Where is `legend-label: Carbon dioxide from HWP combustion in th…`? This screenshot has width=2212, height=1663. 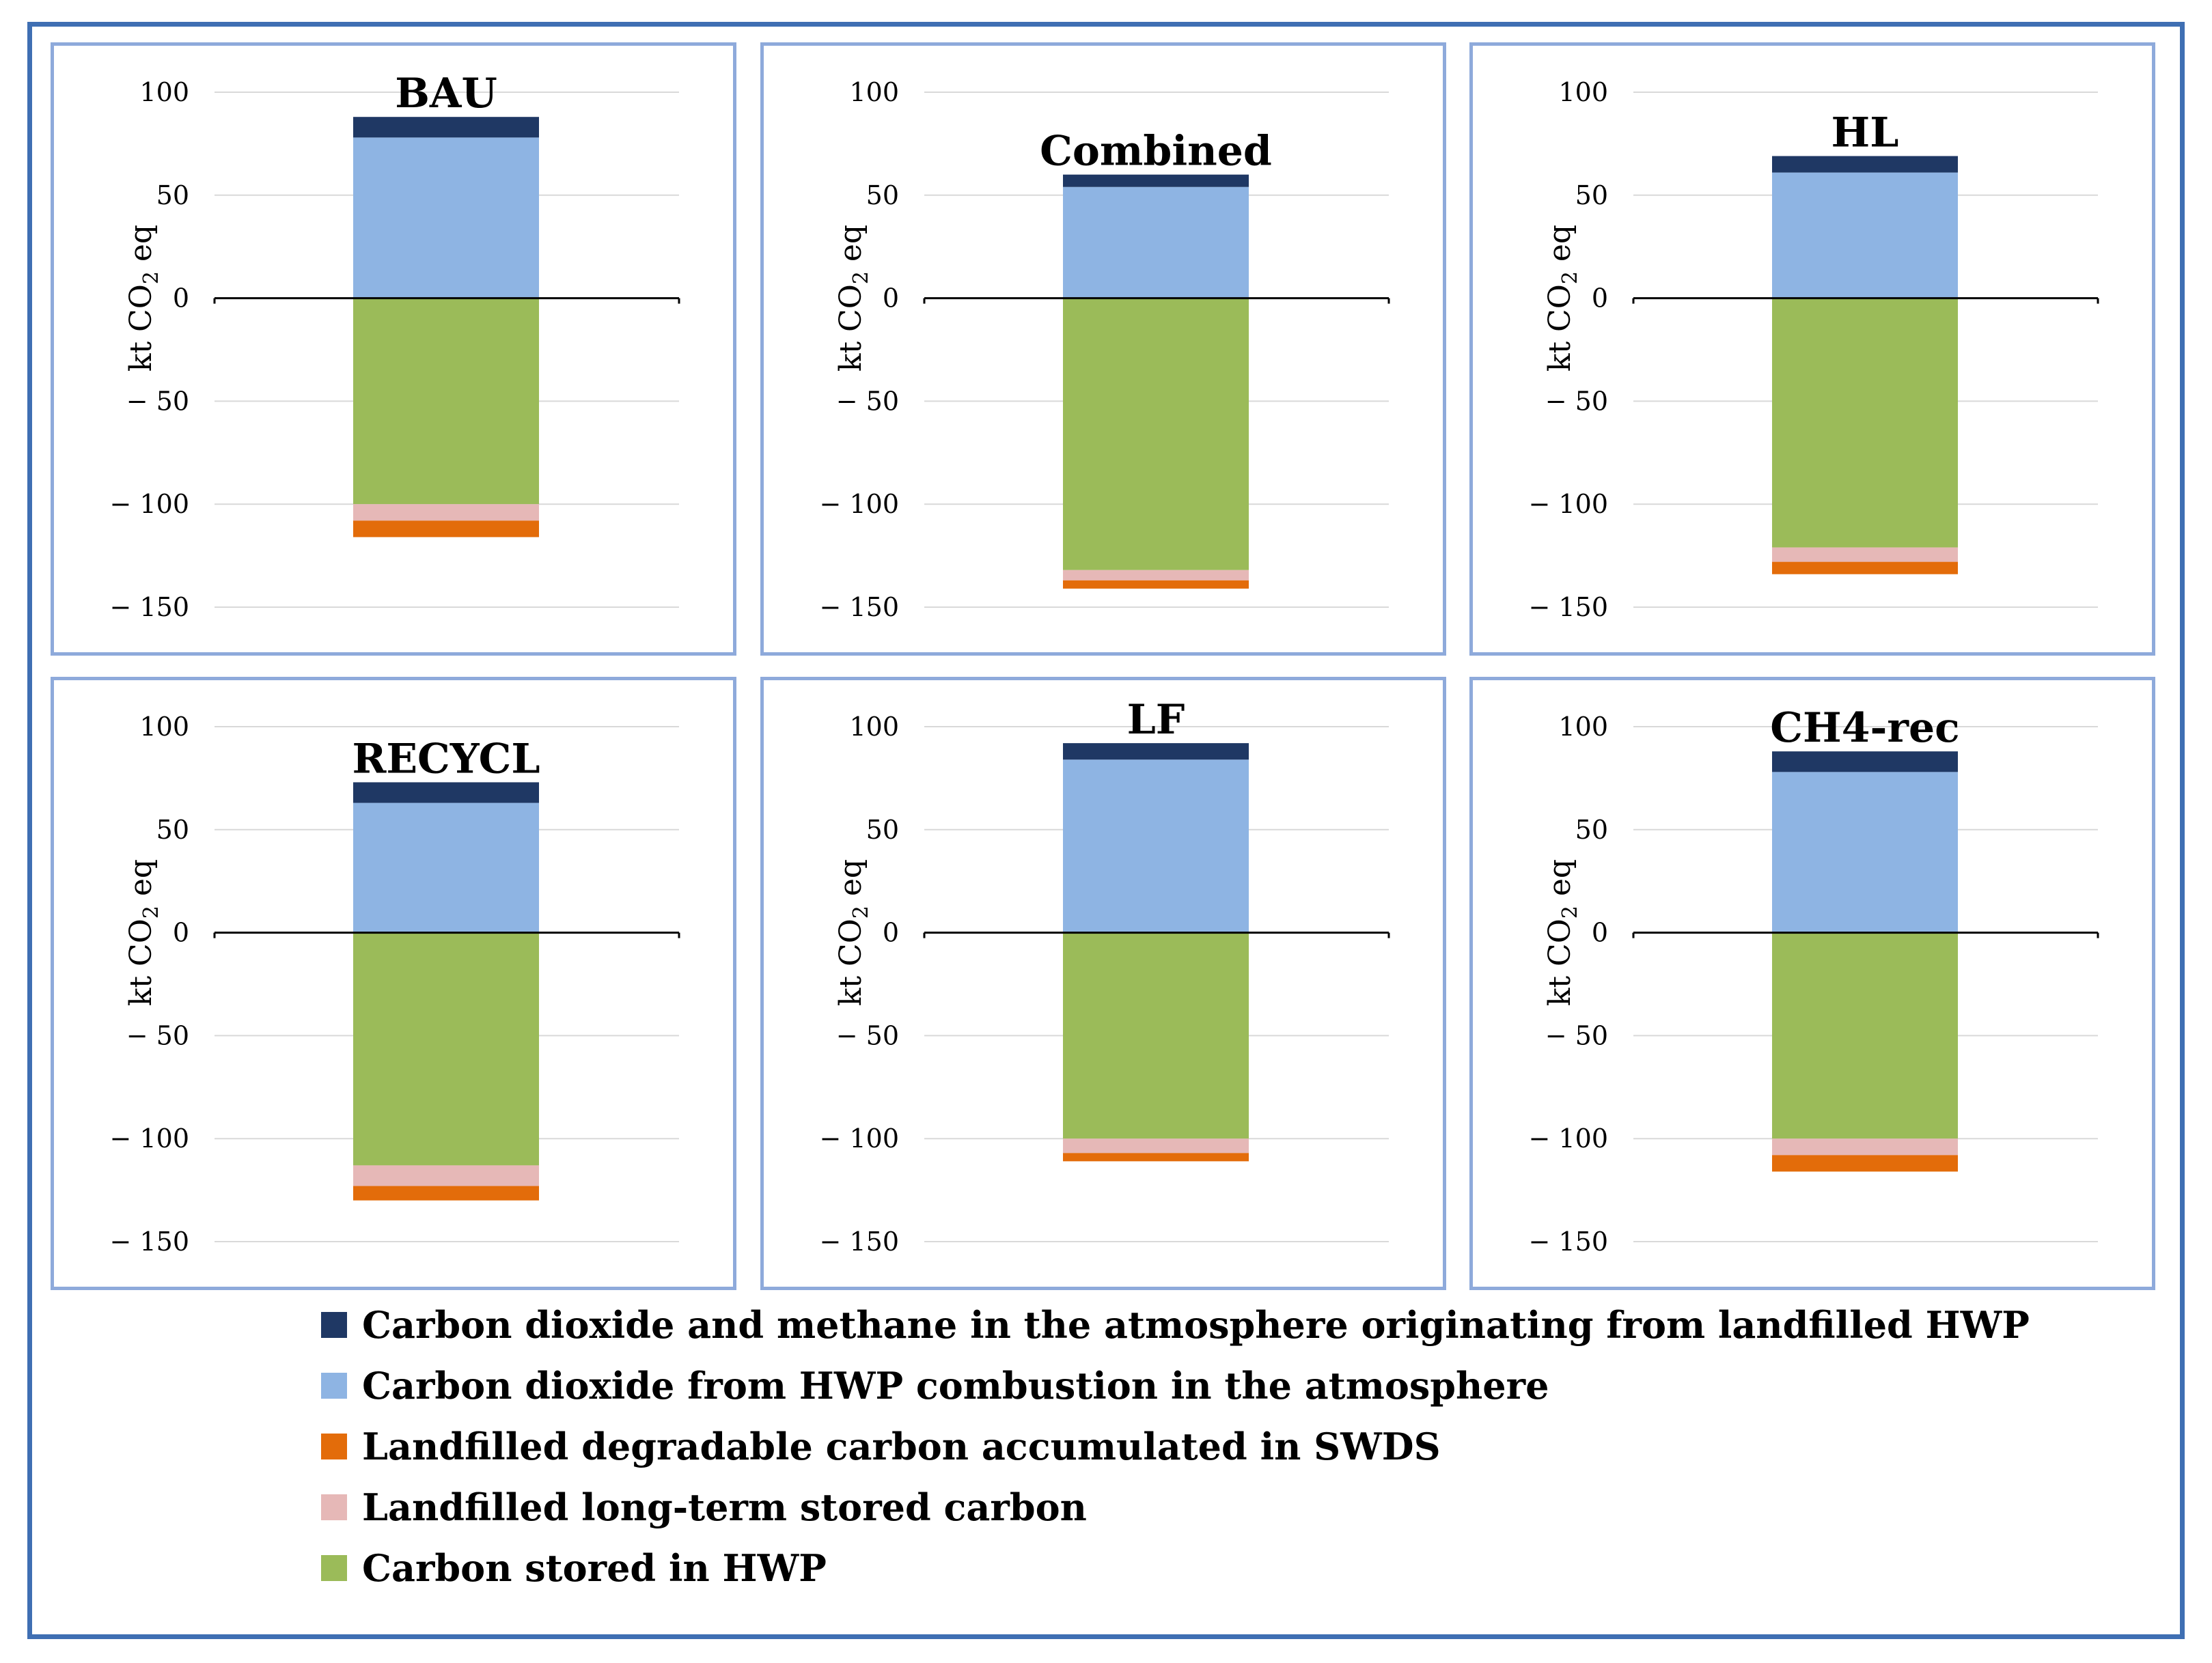
legend-label: Carbon dioxide from HWP combustion in th… is located at coordinates (956, 1385).